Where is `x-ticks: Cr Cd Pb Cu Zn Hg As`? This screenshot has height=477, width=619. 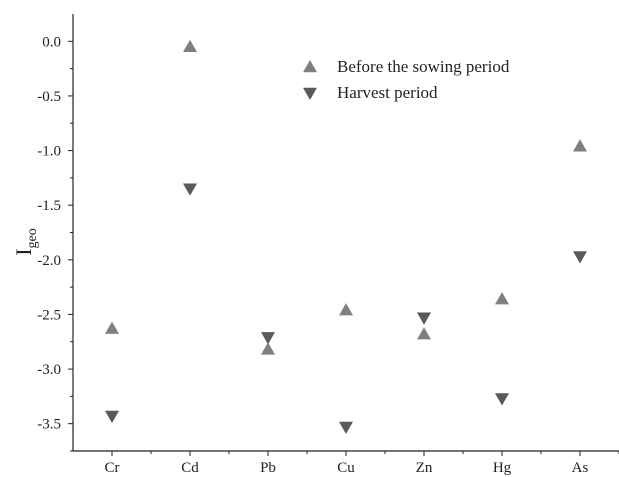
x-ticks: Cr Cd Pb Cu Zn Hg As is located at coordinates (362, 463).